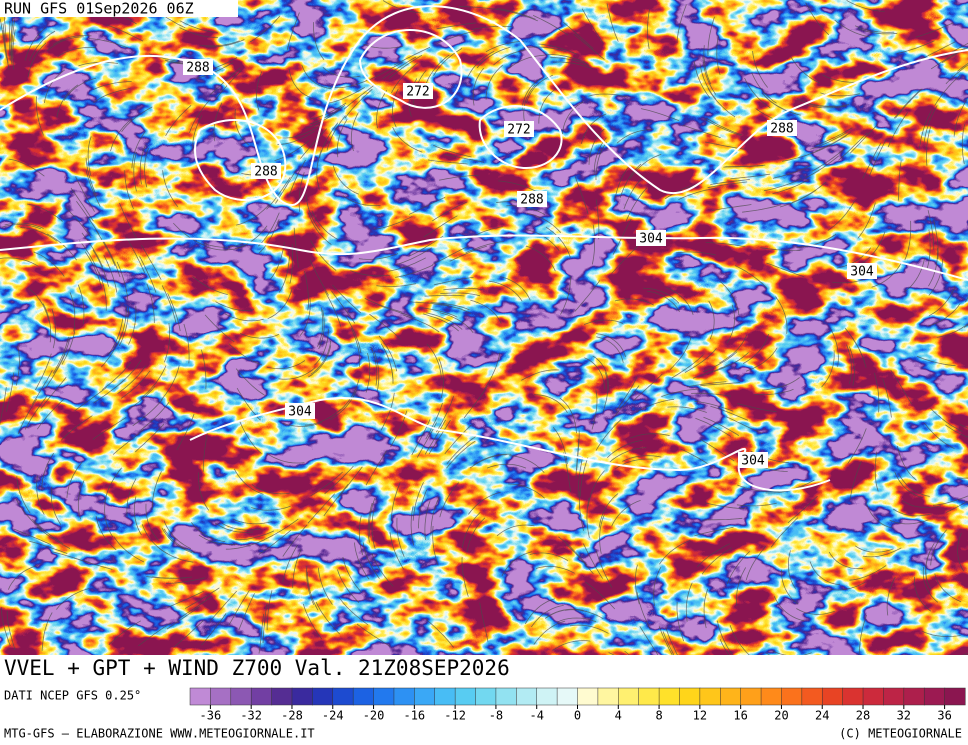 The image size is (968, 745). What do you see at coordinates (374, 716) in the screenshot?
I see `colorbar-tick-label: -20` at bounding box center [374, 716].